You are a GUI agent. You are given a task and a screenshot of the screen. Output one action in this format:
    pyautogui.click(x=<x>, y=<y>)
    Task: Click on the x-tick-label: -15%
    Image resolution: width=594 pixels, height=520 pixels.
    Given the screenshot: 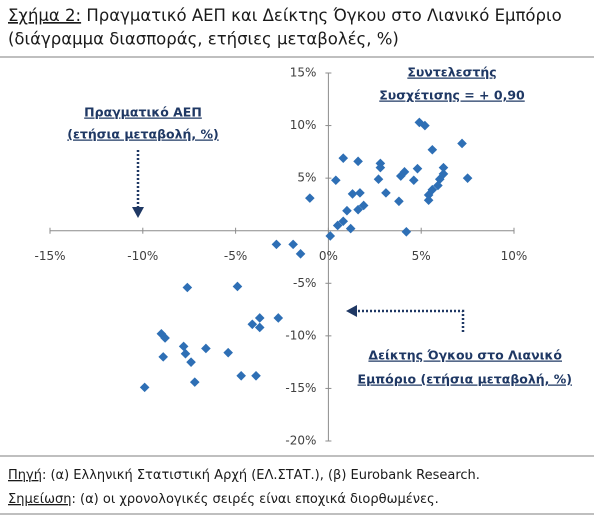 What is the action you would take?
    pyautogui.click(x=49, y=256)
    